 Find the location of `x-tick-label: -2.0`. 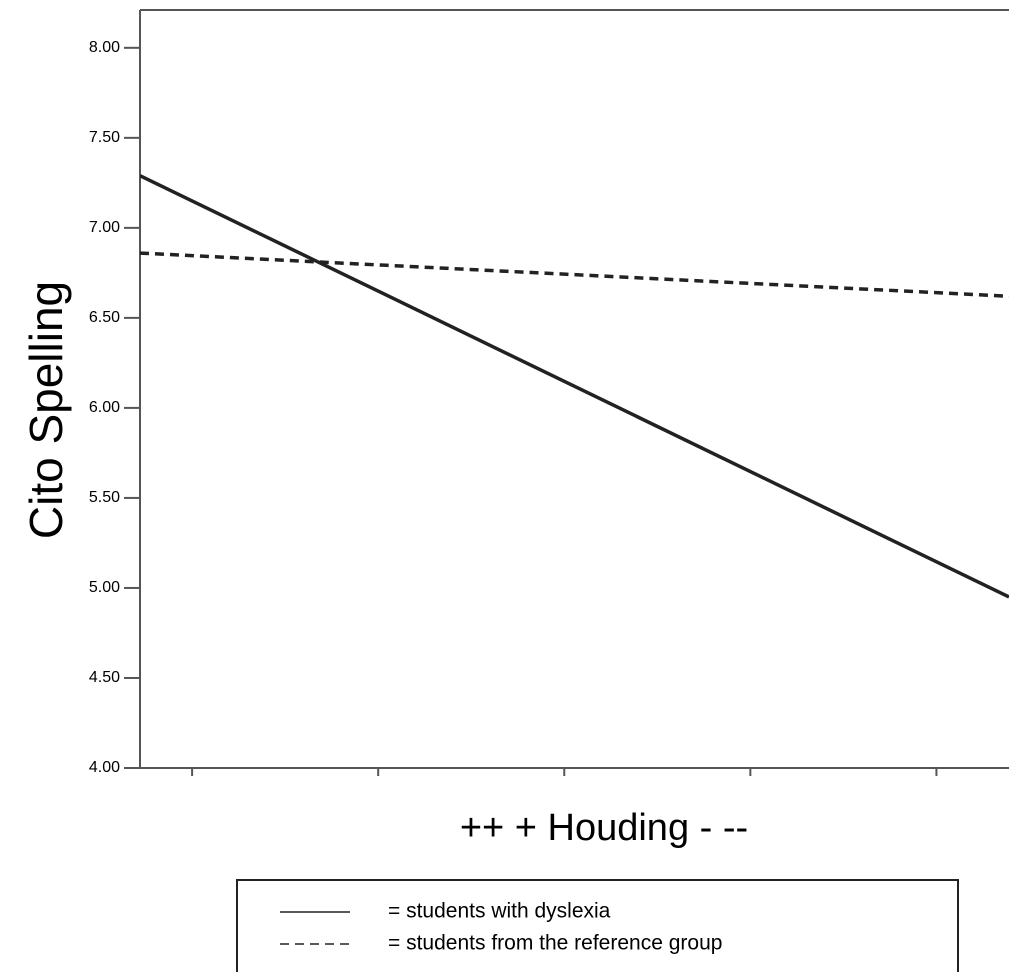

x-tick-label: -2.0 is located at coordinates (192, 799).